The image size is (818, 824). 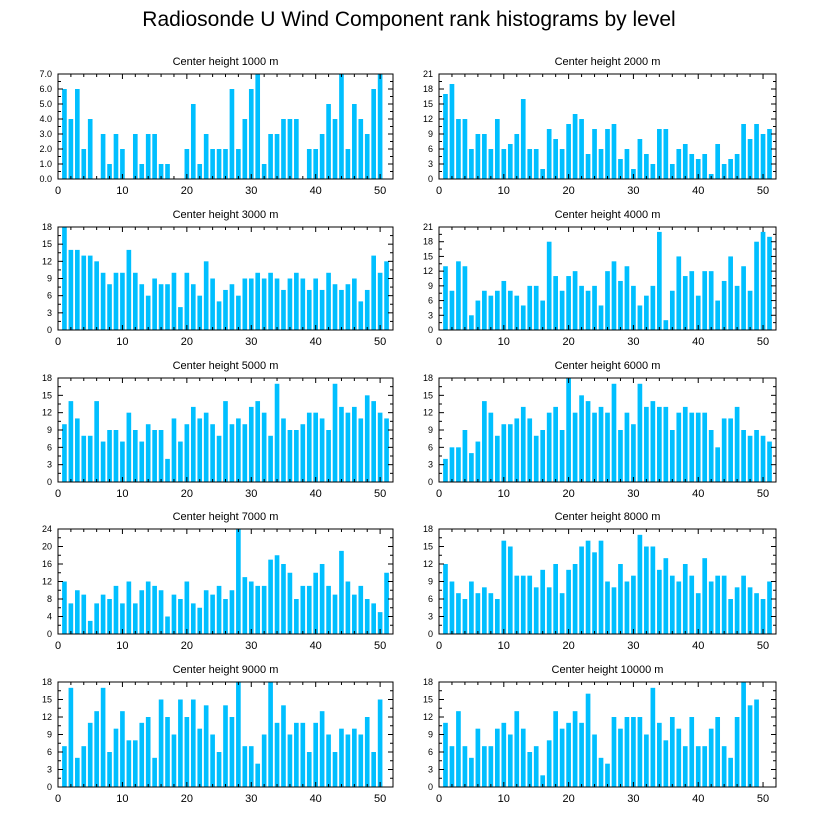 What do you see at coordinates (608, 215) in the screenshot?
I see `panel-title: Center height 4000 m` at bounding box center [608, 215].